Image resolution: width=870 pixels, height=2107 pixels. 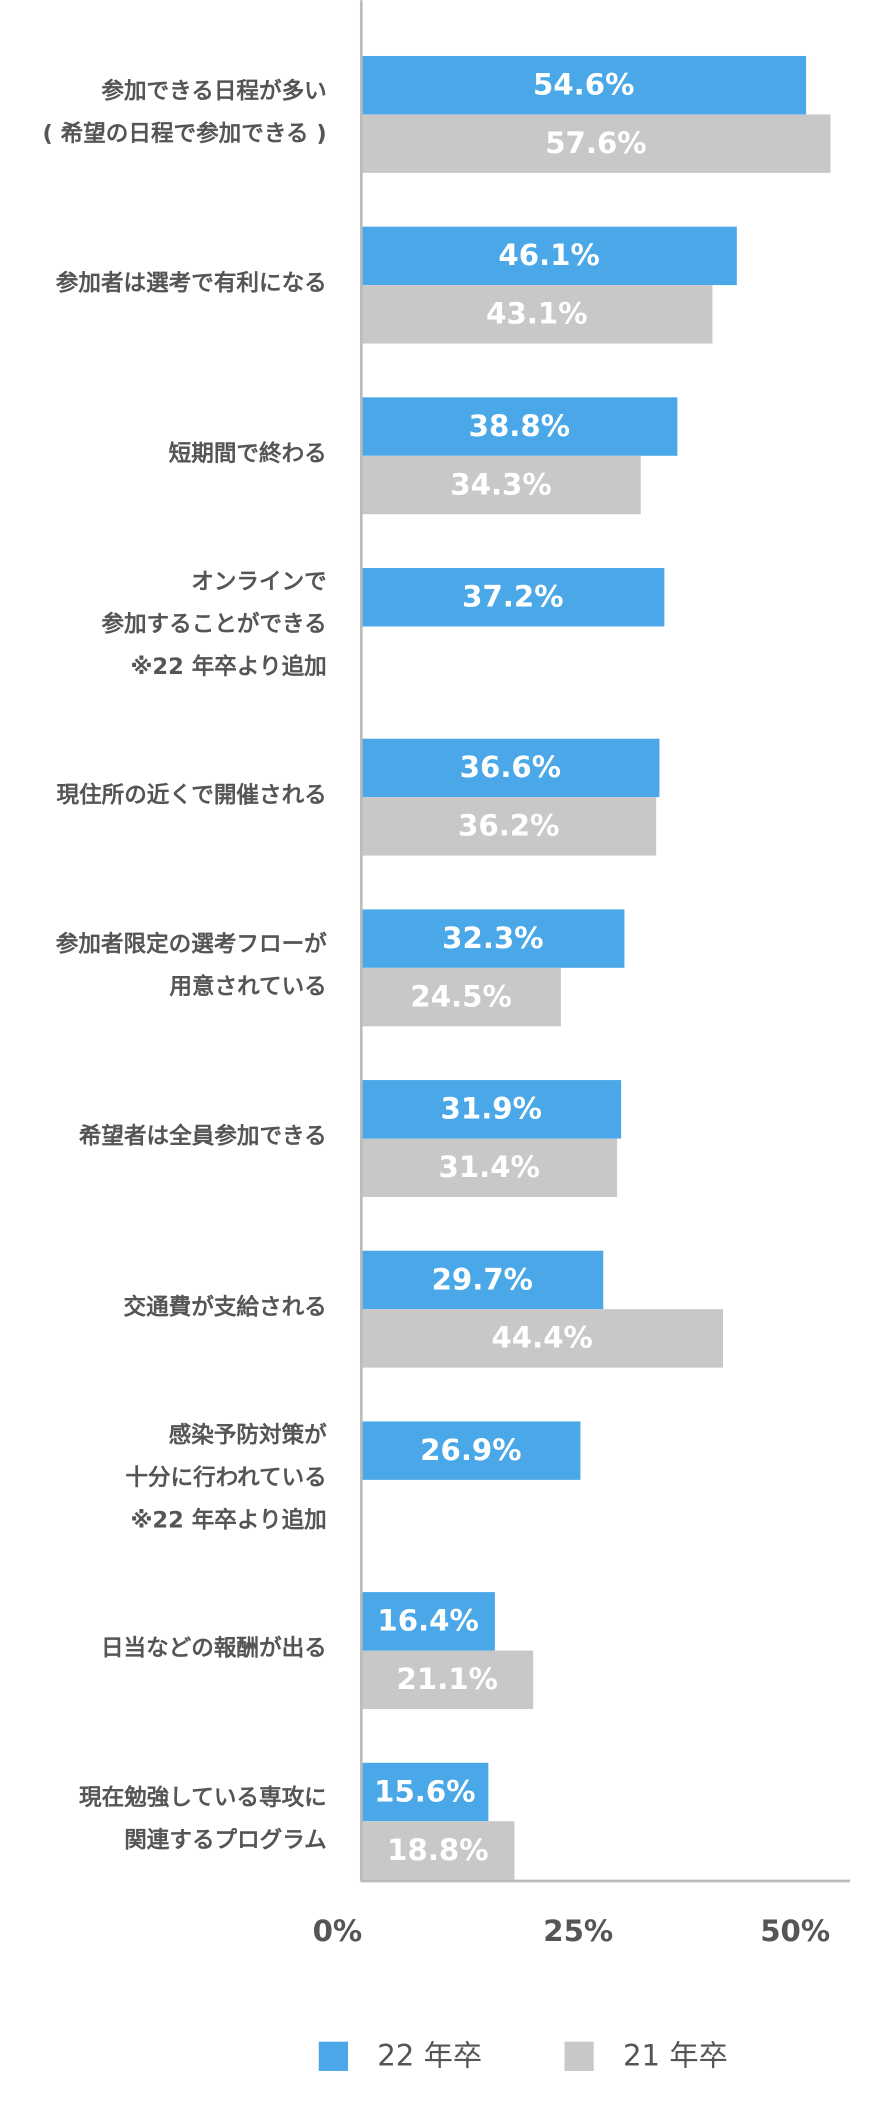 What do you see at coordinates (258, 582) in the screenshot?
I see `category-label: オンラインで` at bounding box center [258, 582].